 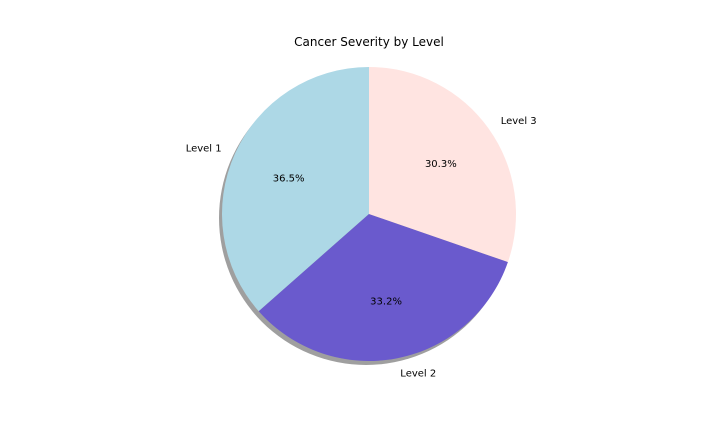 What do you see at coordinates (519, 121) in the screenshot?
I see `pie-label-level-3: Level 3` at bounding box center [519, 121].